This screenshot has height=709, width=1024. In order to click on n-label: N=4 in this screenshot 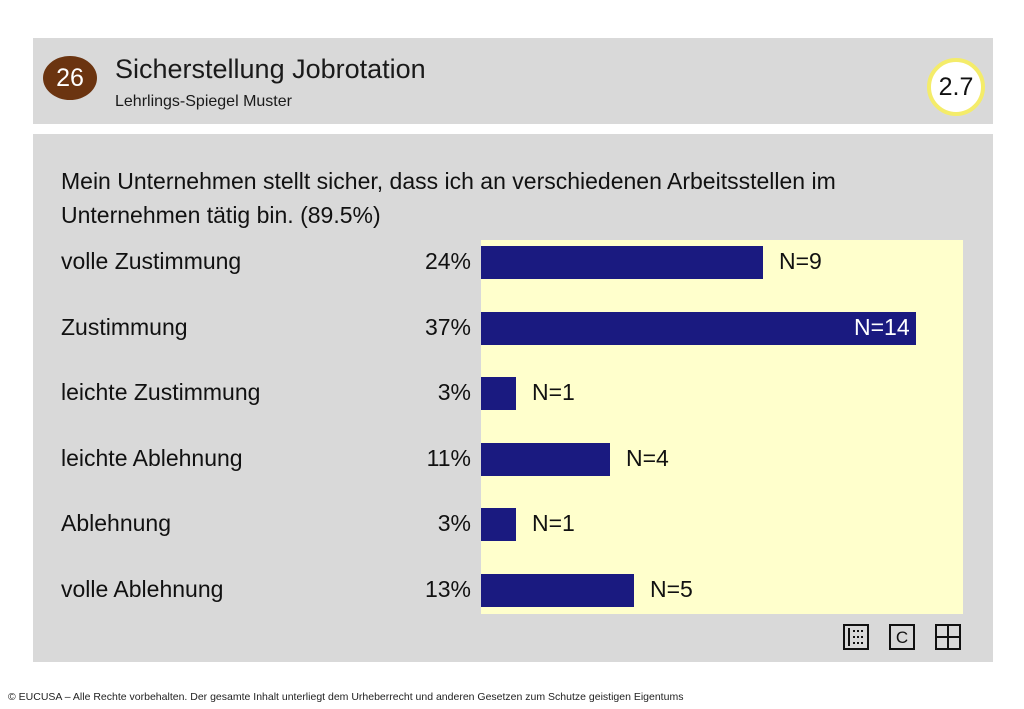, I will do `click(647, 457)`.